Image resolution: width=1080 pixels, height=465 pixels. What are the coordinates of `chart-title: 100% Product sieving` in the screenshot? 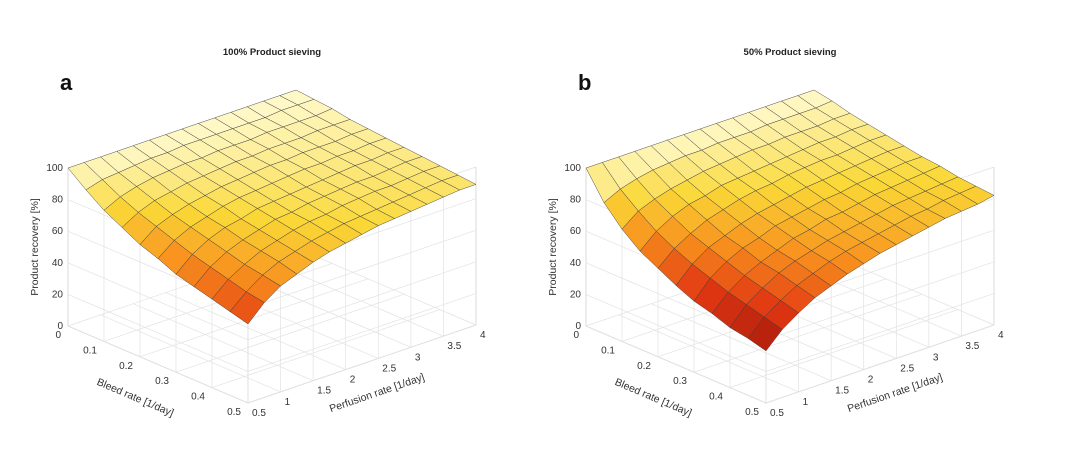 It's located at (272, 52).